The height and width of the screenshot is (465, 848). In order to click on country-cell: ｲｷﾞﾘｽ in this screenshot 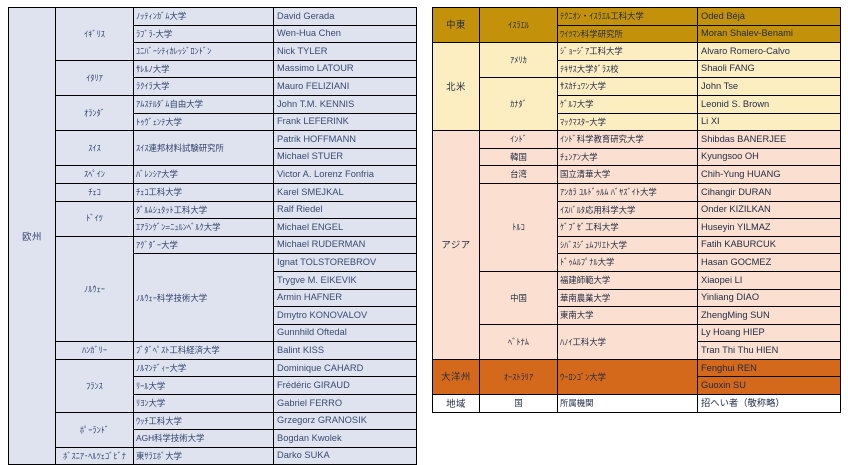, I will do `click(94, 34)`.